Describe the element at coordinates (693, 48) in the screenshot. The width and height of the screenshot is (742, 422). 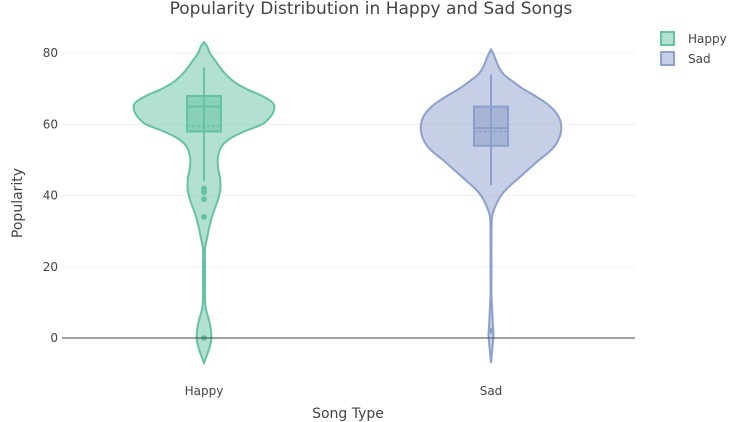
I see `legend: Happy Sad` at that location.